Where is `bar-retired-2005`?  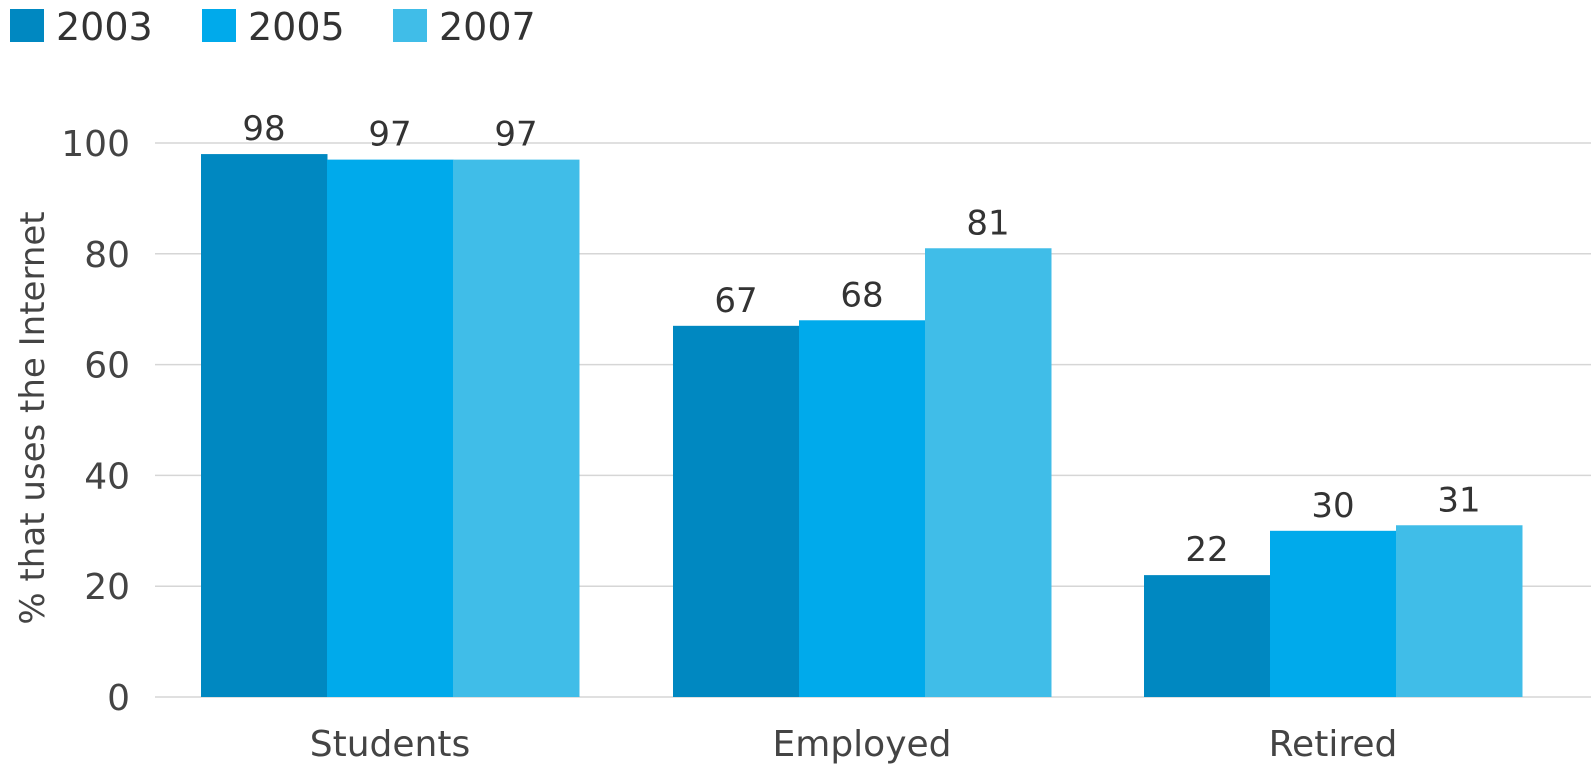
bar-retired-2005 is located at coordinates (1333, 613).